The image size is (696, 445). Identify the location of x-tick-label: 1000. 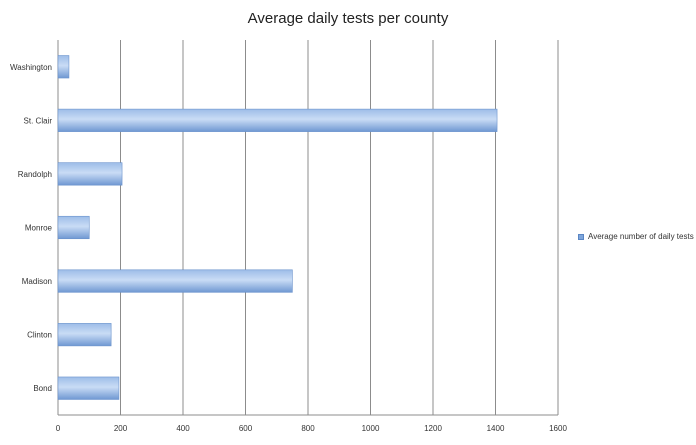
(371, 428).